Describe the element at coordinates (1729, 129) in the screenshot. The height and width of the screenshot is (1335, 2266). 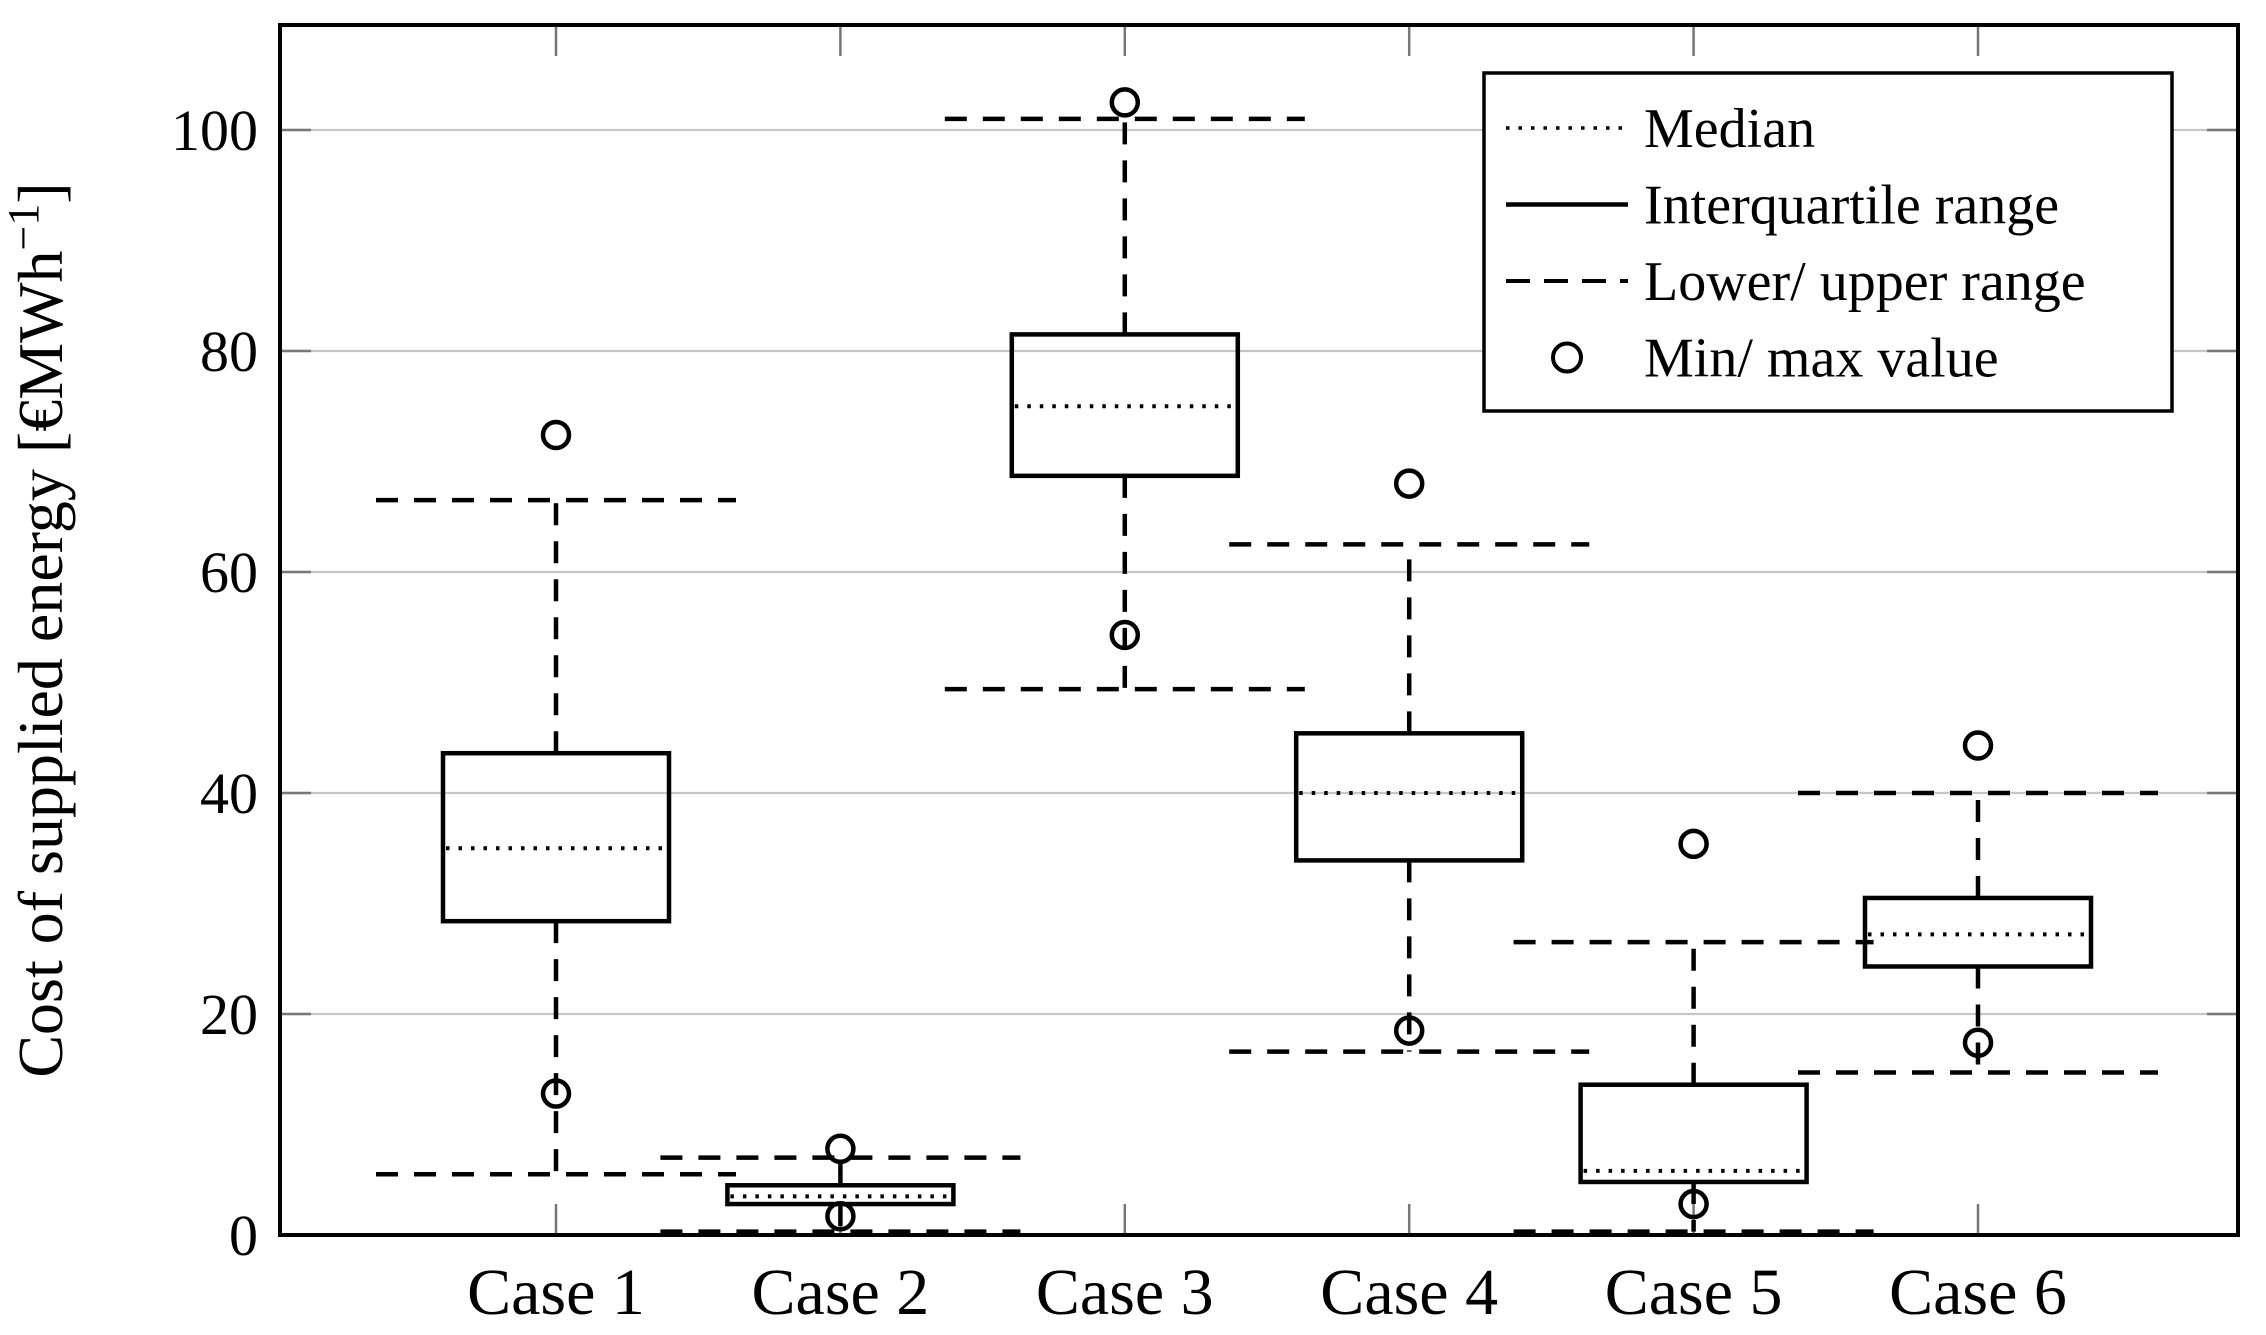
I see `legend-label: Median` at that location.